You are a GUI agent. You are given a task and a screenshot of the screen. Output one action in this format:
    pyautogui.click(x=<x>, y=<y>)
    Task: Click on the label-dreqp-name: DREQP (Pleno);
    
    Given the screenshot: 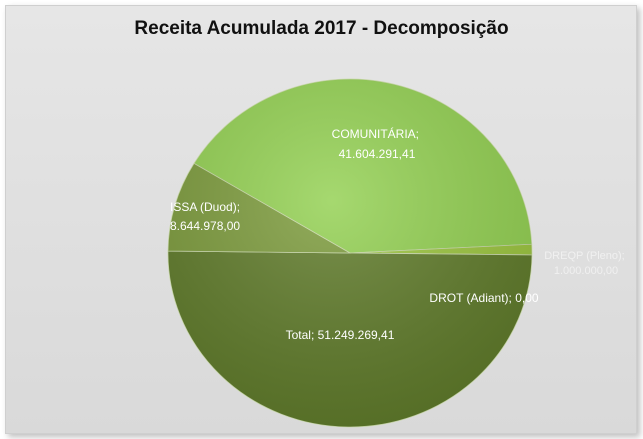 What is the action you would take?
    pyautogui.click(x=584, y=256)
    